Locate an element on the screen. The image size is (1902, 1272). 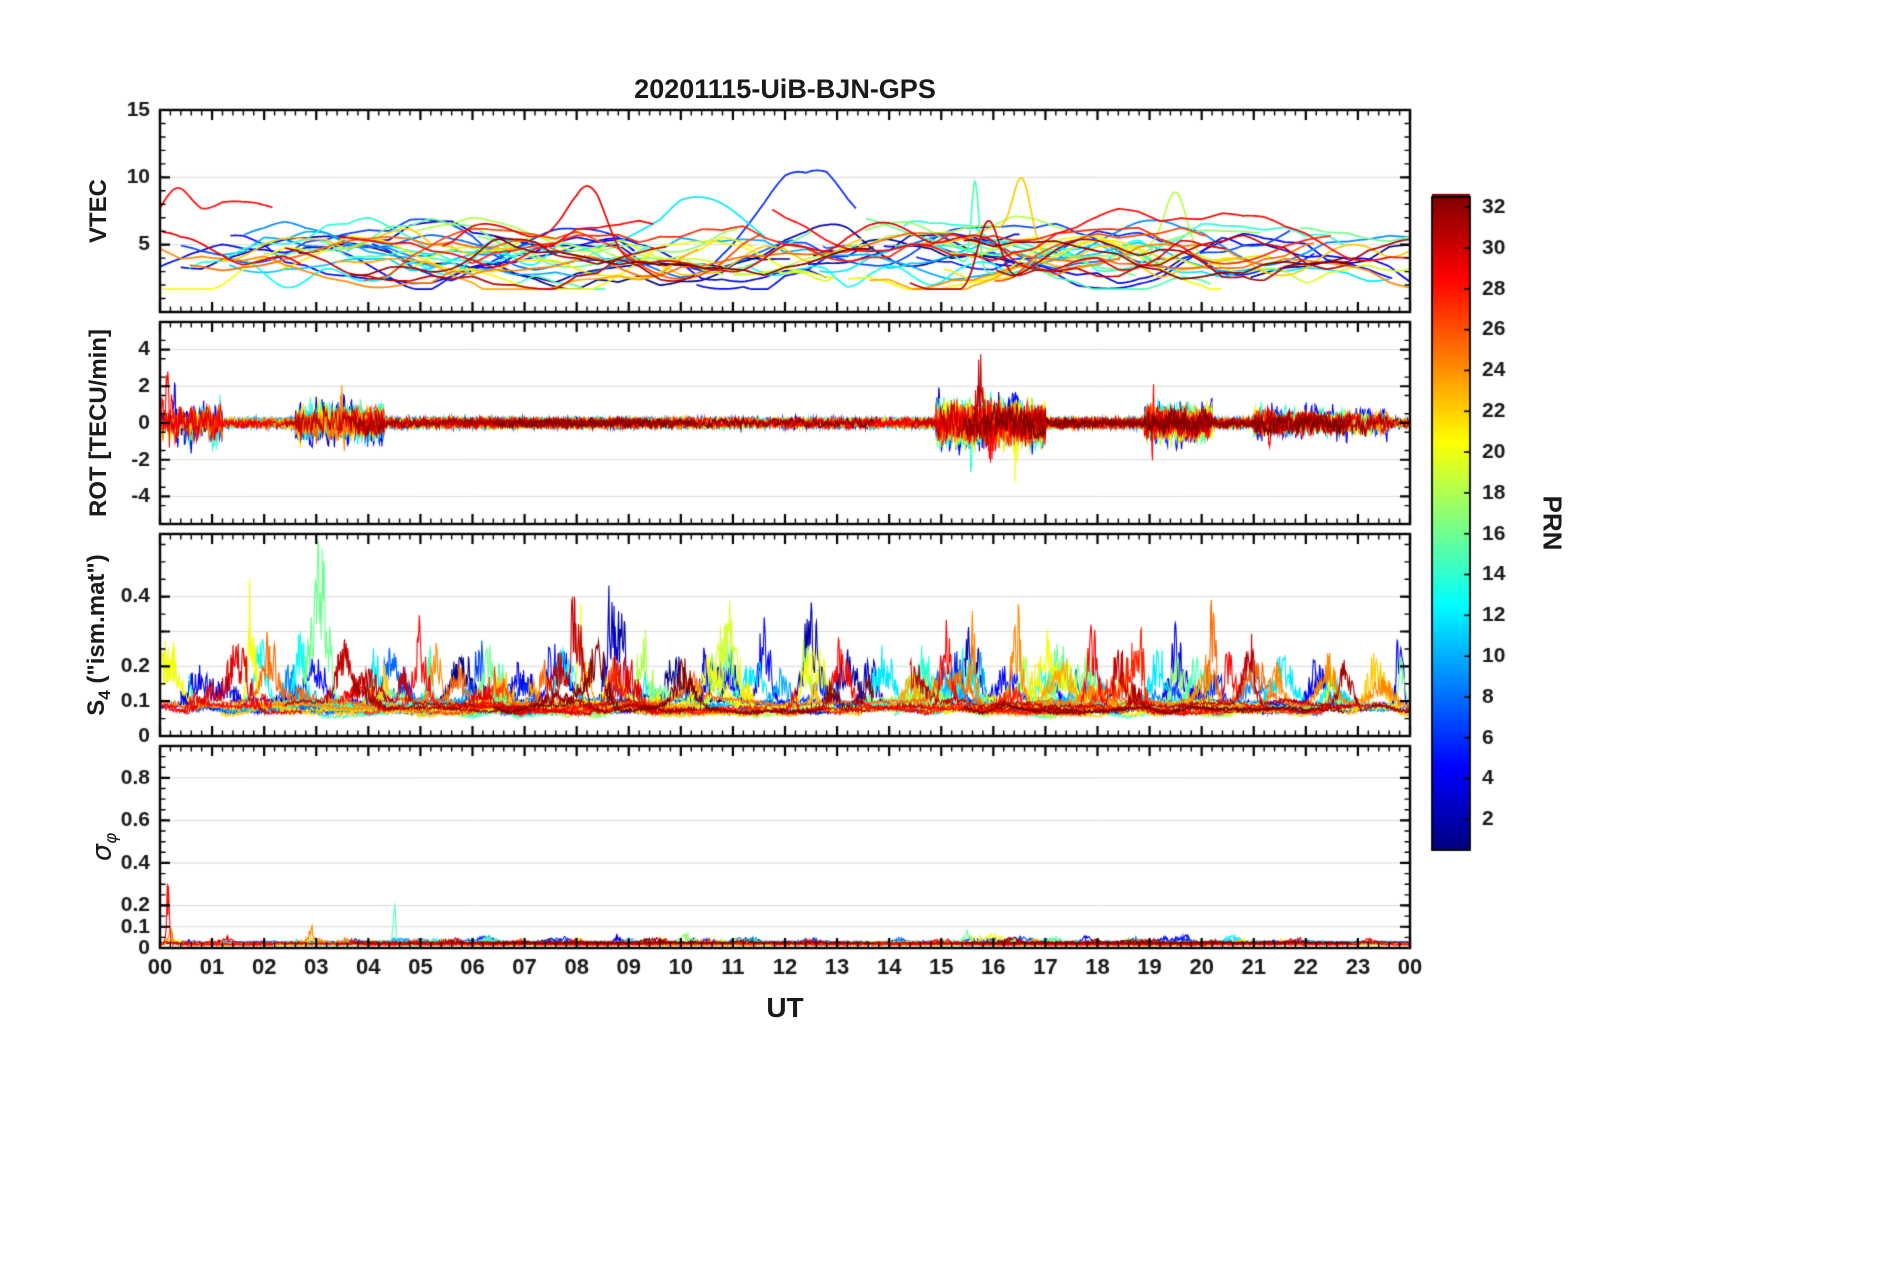
sigma-phi-axis-label: σφ is located at coordinates (104, 847).